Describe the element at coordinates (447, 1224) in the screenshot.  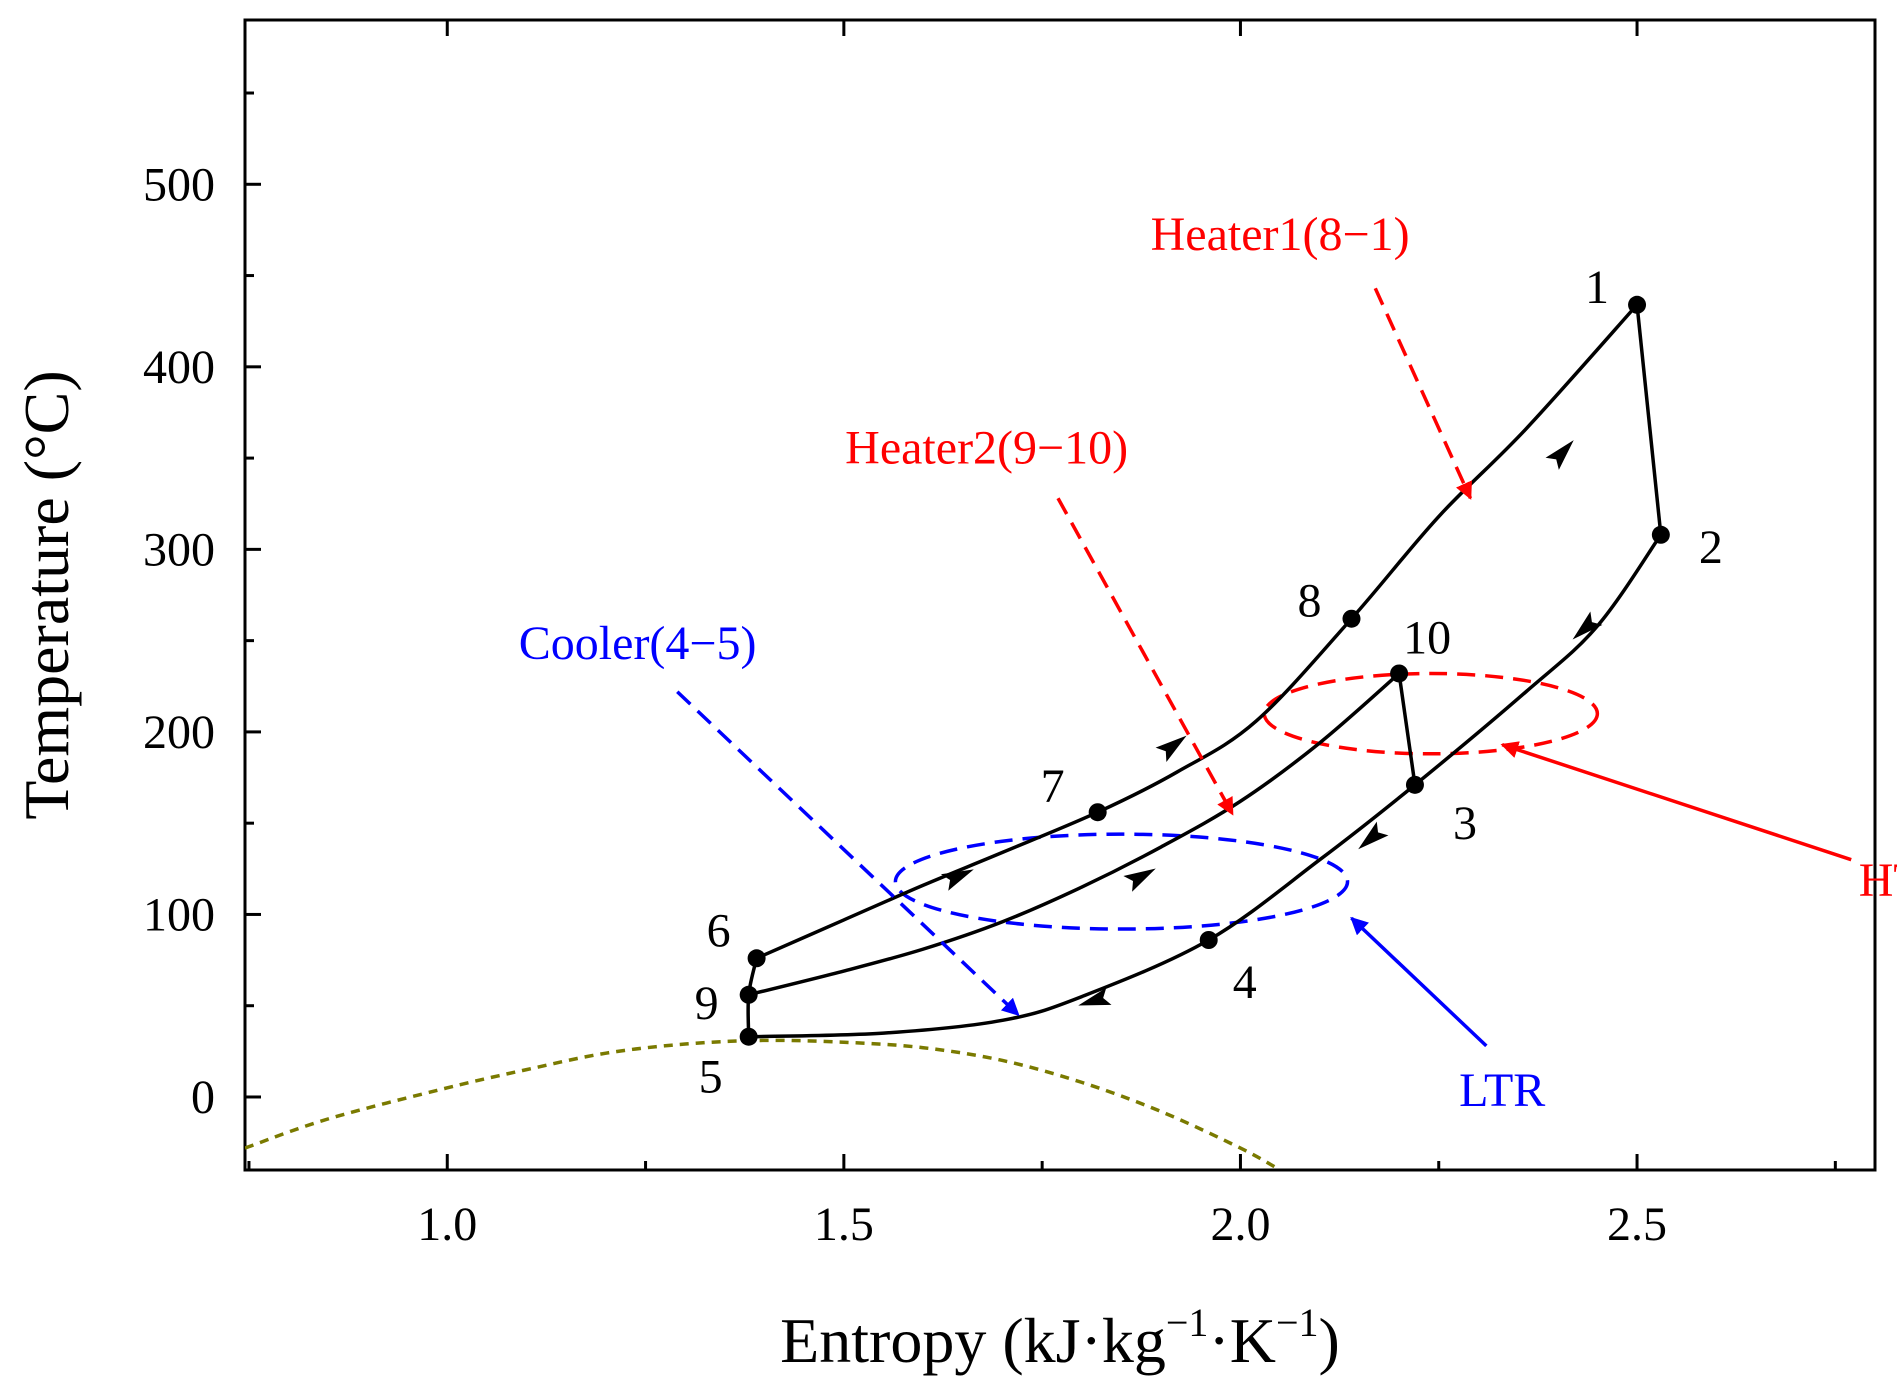
I see `x-tick-label: 1.0` at that location.